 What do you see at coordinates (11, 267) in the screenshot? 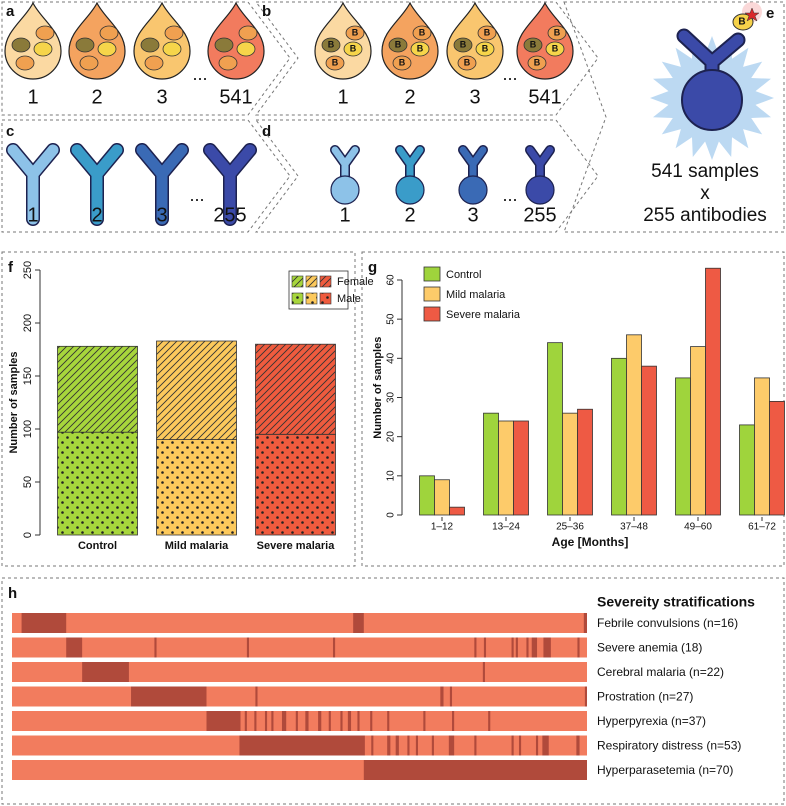
I see `panel-label: f` at bounding box center [11, 267].